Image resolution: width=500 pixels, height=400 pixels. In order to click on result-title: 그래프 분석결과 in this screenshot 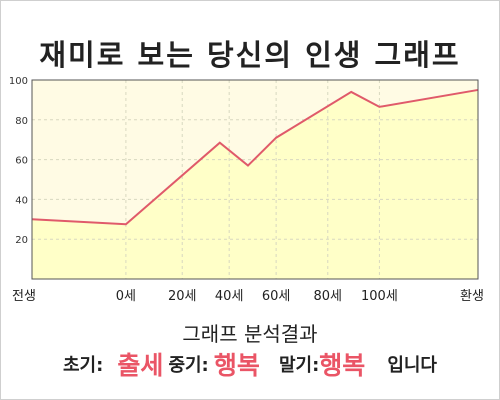, I will do `click(250, 334)`.